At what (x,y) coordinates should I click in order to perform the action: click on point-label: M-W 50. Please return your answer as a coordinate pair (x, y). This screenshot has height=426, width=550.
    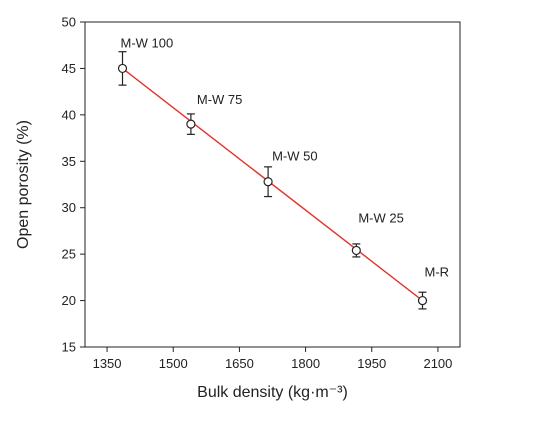
    Looking at the image, I should click on (295, 156).